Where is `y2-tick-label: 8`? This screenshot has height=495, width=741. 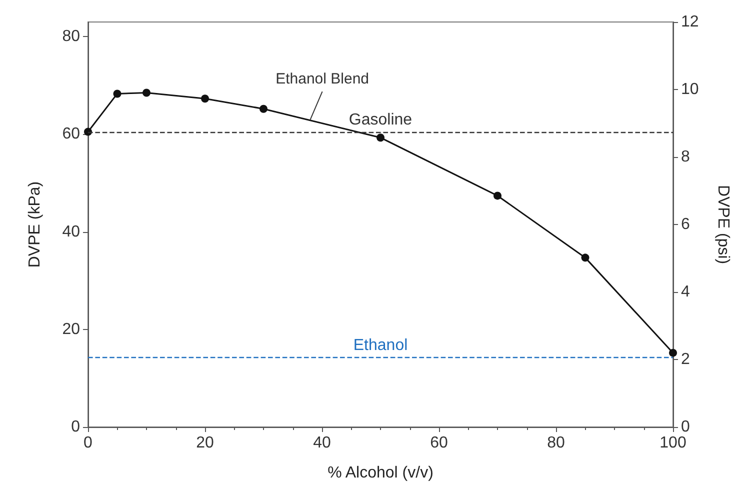
y2-tick-label: 8 is located at coordinates (685, 157).